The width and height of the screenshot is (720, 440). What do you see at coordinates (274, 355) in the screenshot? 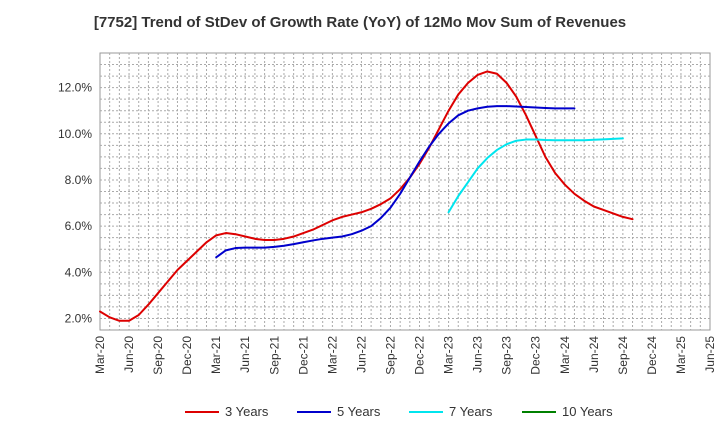
I see `x-tick-label: Sep-21` at bounding box center [274, 355].